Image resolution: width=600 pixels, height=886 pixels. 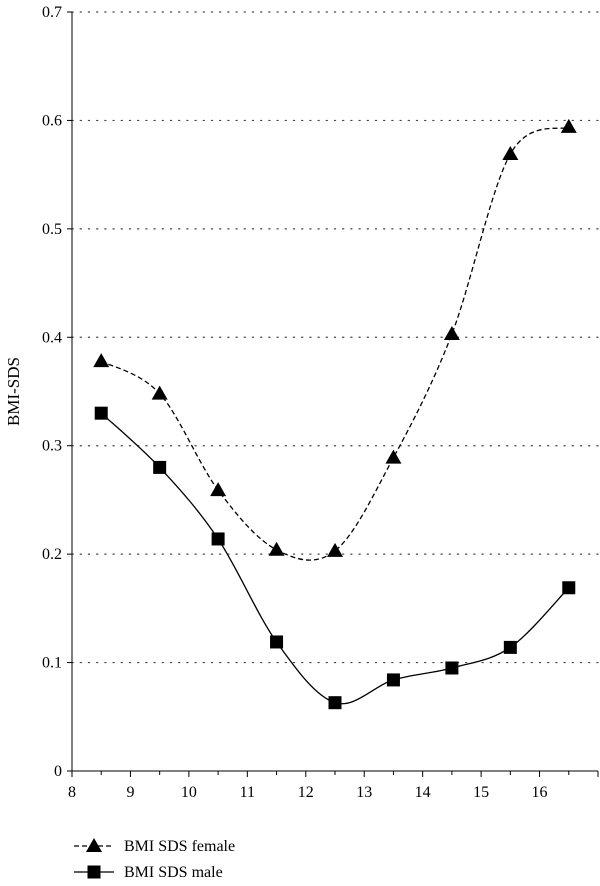 What do you see at coordinates (173, 872) in the screenshot?
I see `legend-label-1: BMI SDS male` at bounding box center [173, 872].